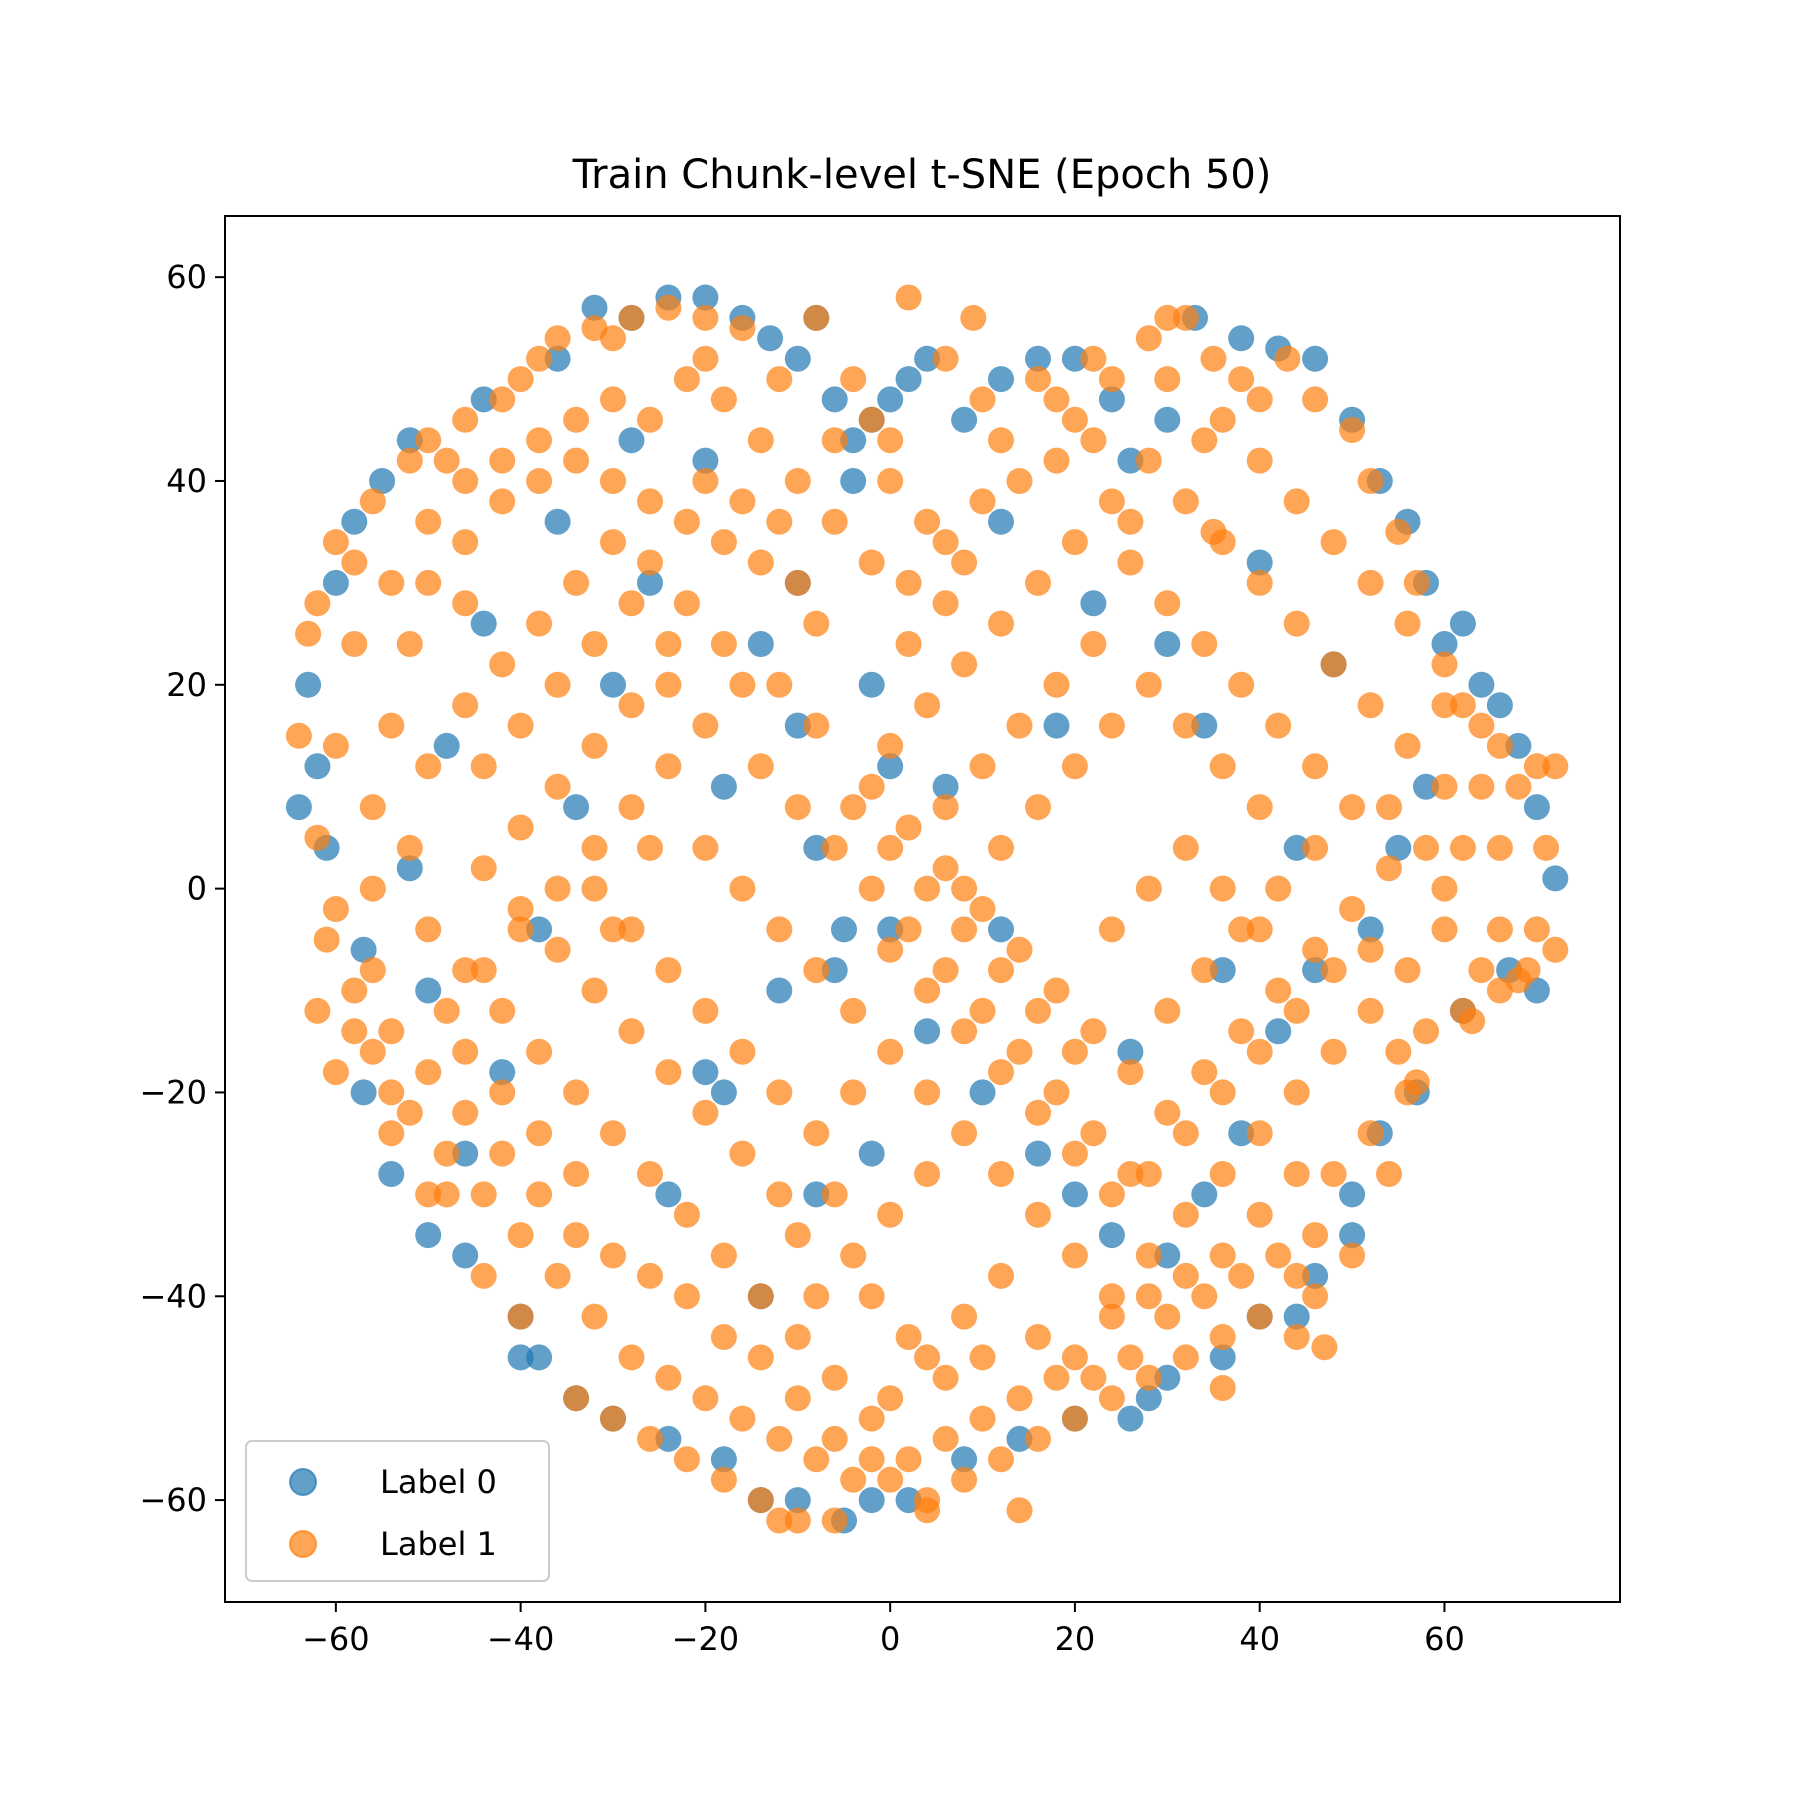 The height and width of the screenshot is (1800, 1800). I want to click on legend: Label 0 Label 1, so click(397, 1511).